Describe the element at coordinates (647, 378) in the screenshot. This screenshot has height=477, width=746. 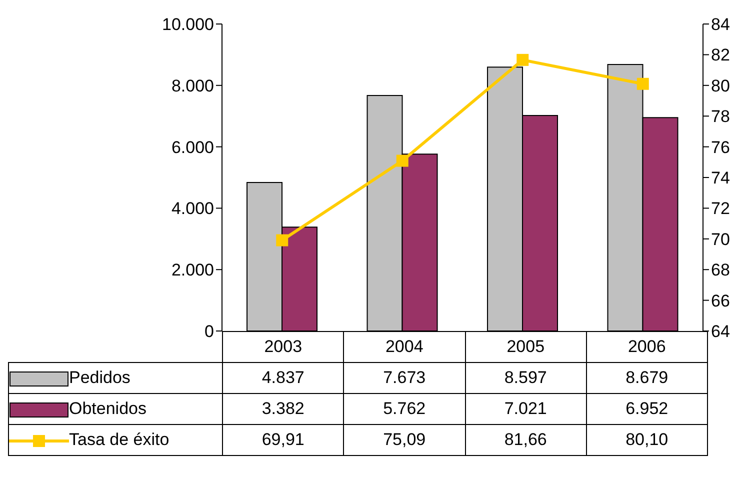
I see `data-label: 8.679` at that location.